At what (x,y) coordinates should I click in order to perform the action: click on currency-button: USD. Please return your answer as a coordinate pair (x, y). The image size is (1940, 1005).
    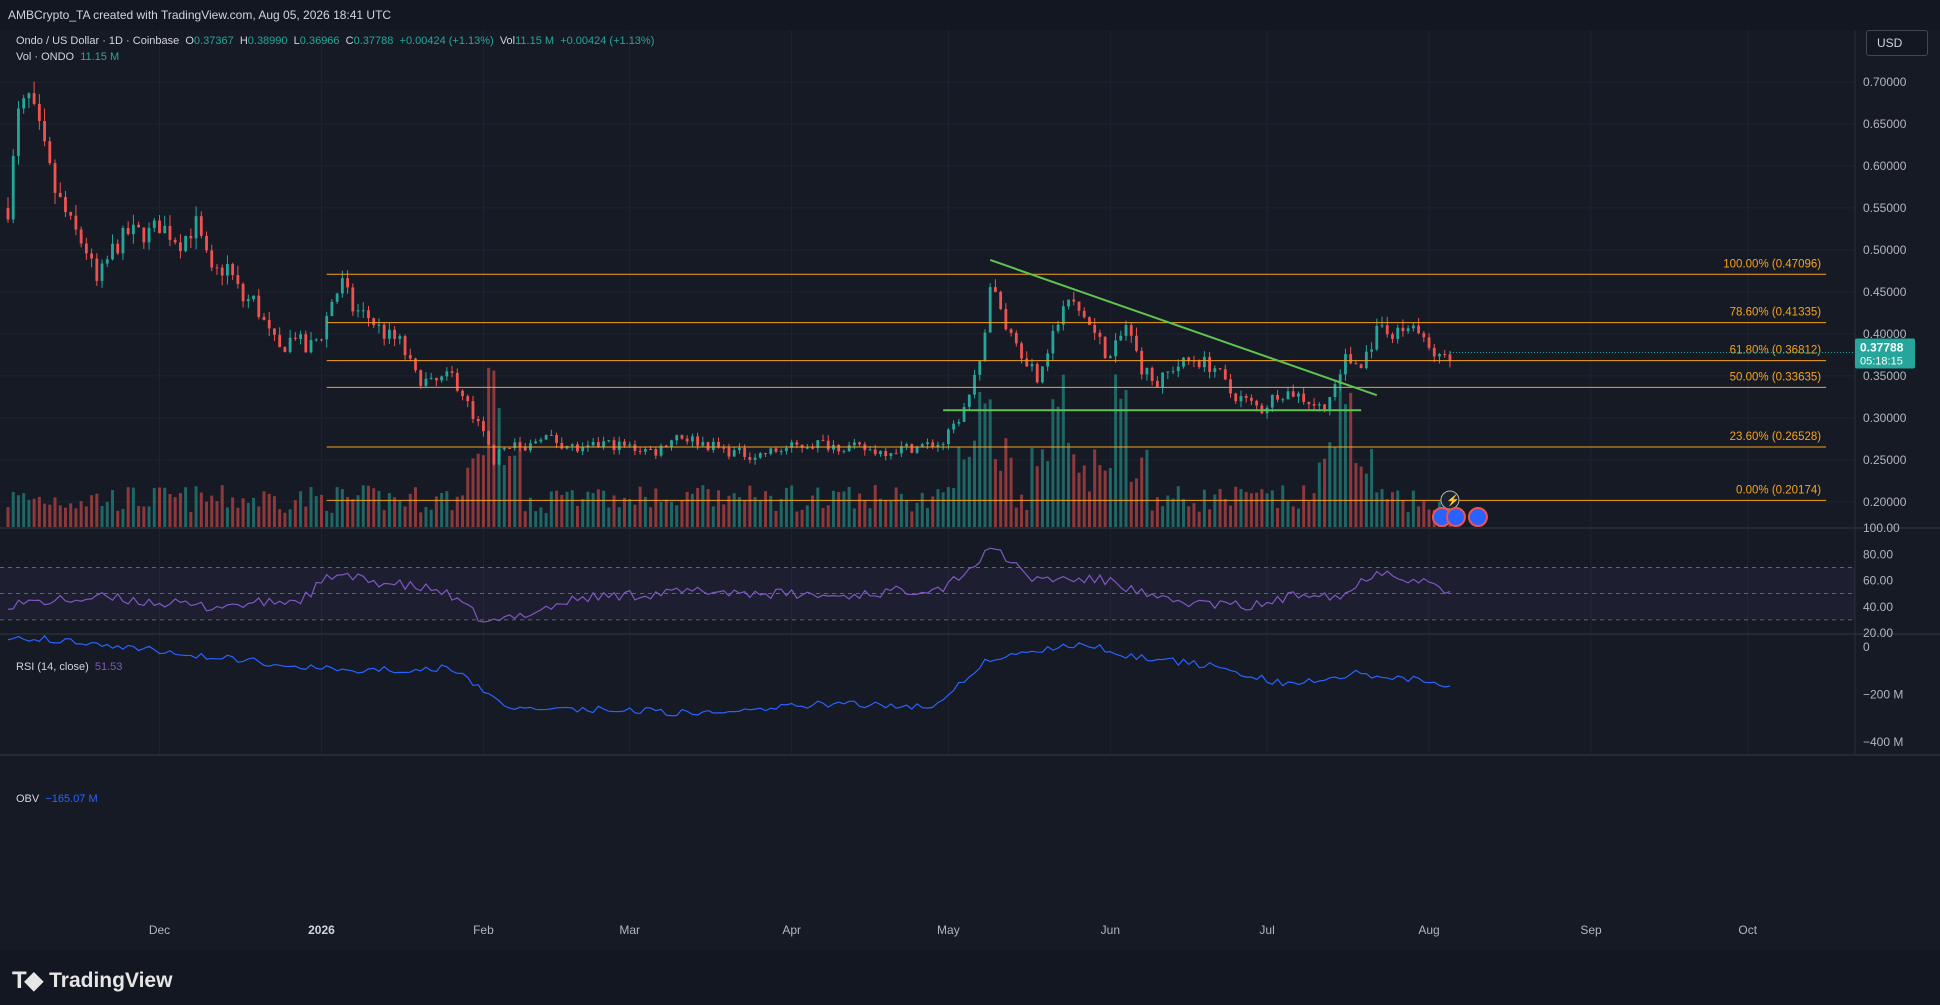
    Looking at the image, I should click on (1897, 43).